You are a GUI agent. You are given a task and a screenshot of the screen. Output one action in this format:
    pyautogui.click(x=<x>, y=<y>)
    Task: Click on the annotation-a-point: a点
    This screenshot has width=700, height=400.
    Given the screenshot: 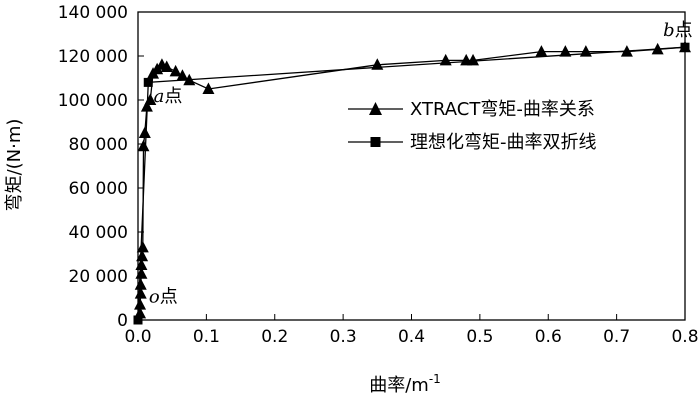 What is the action you would take?
    pyautogui.click(x=168, y=96)
    